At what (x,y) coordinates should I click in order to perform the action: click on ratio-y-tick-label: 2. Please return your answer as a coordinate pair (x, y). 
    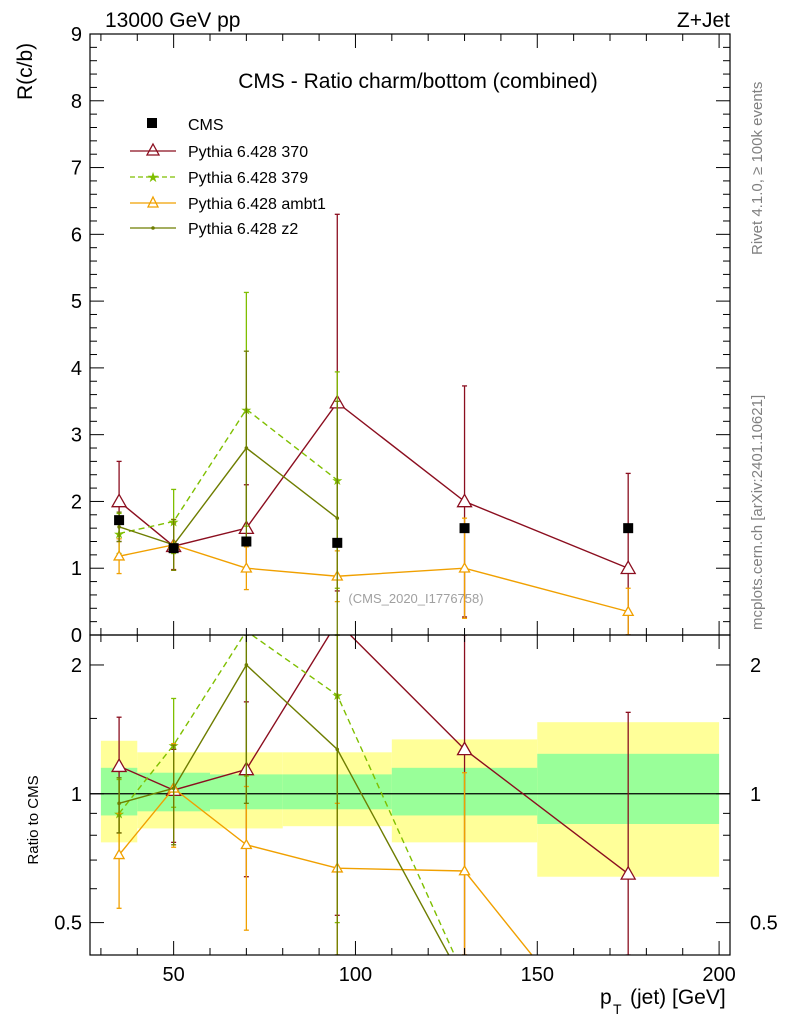
    Looking at the image, I should click on (76, 666).